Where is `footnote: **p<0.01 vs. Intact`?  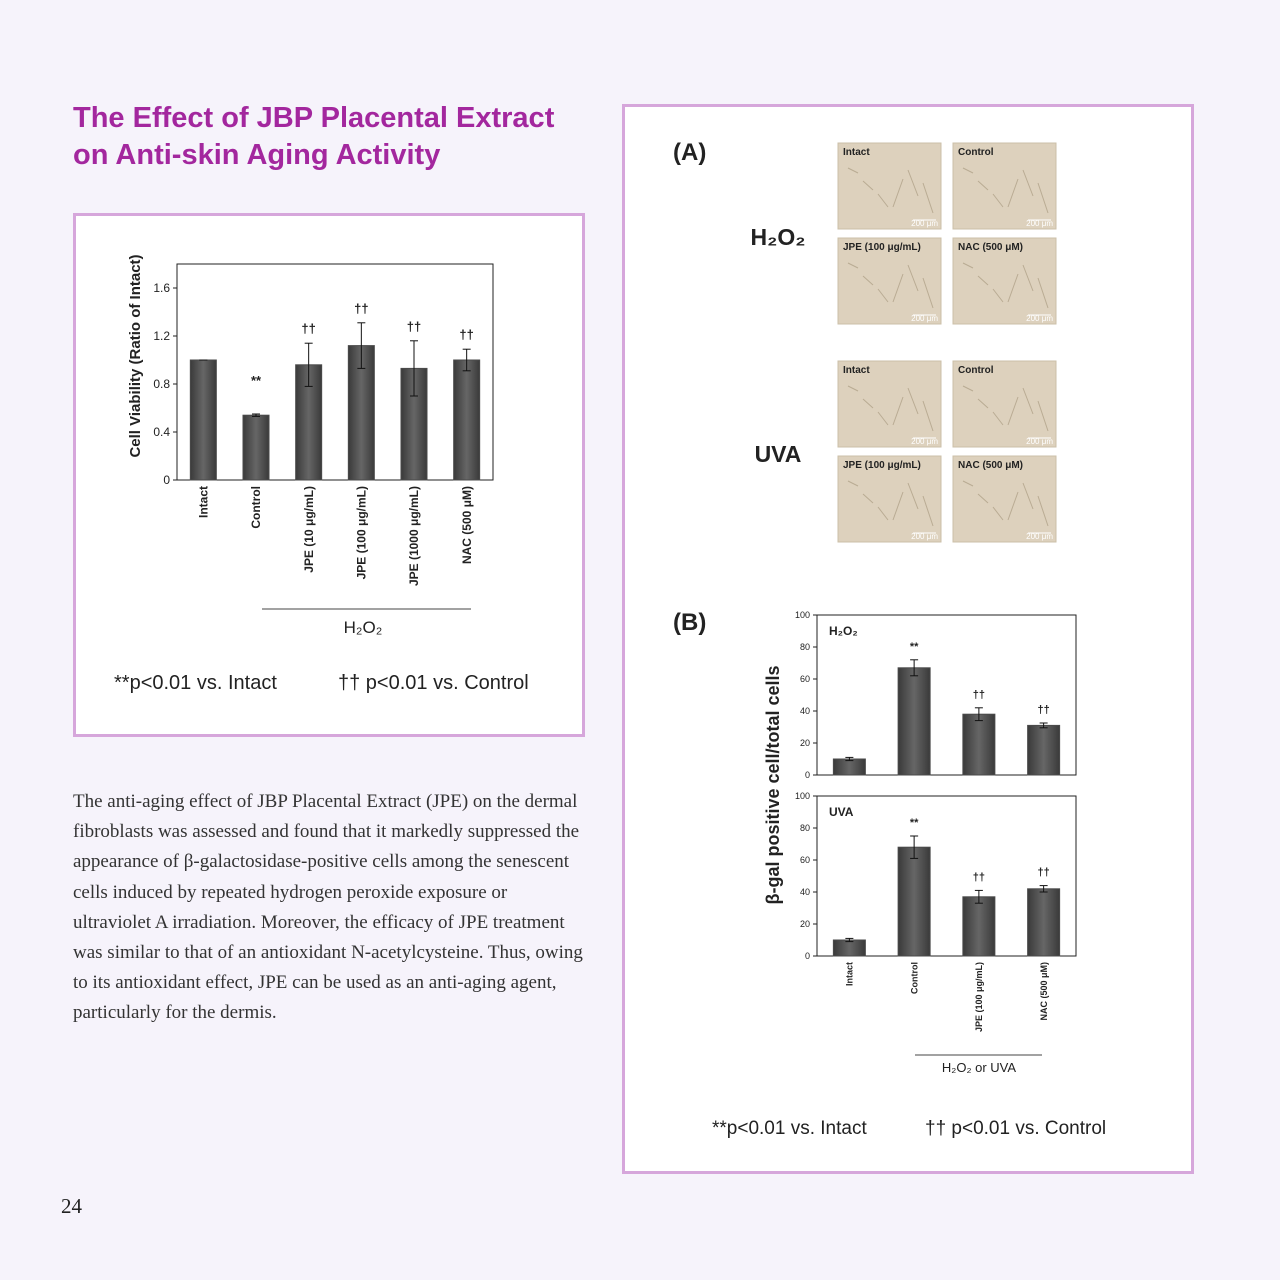
footnote: **p<0.01 vs. Intact is located at coordinates (195, 683).